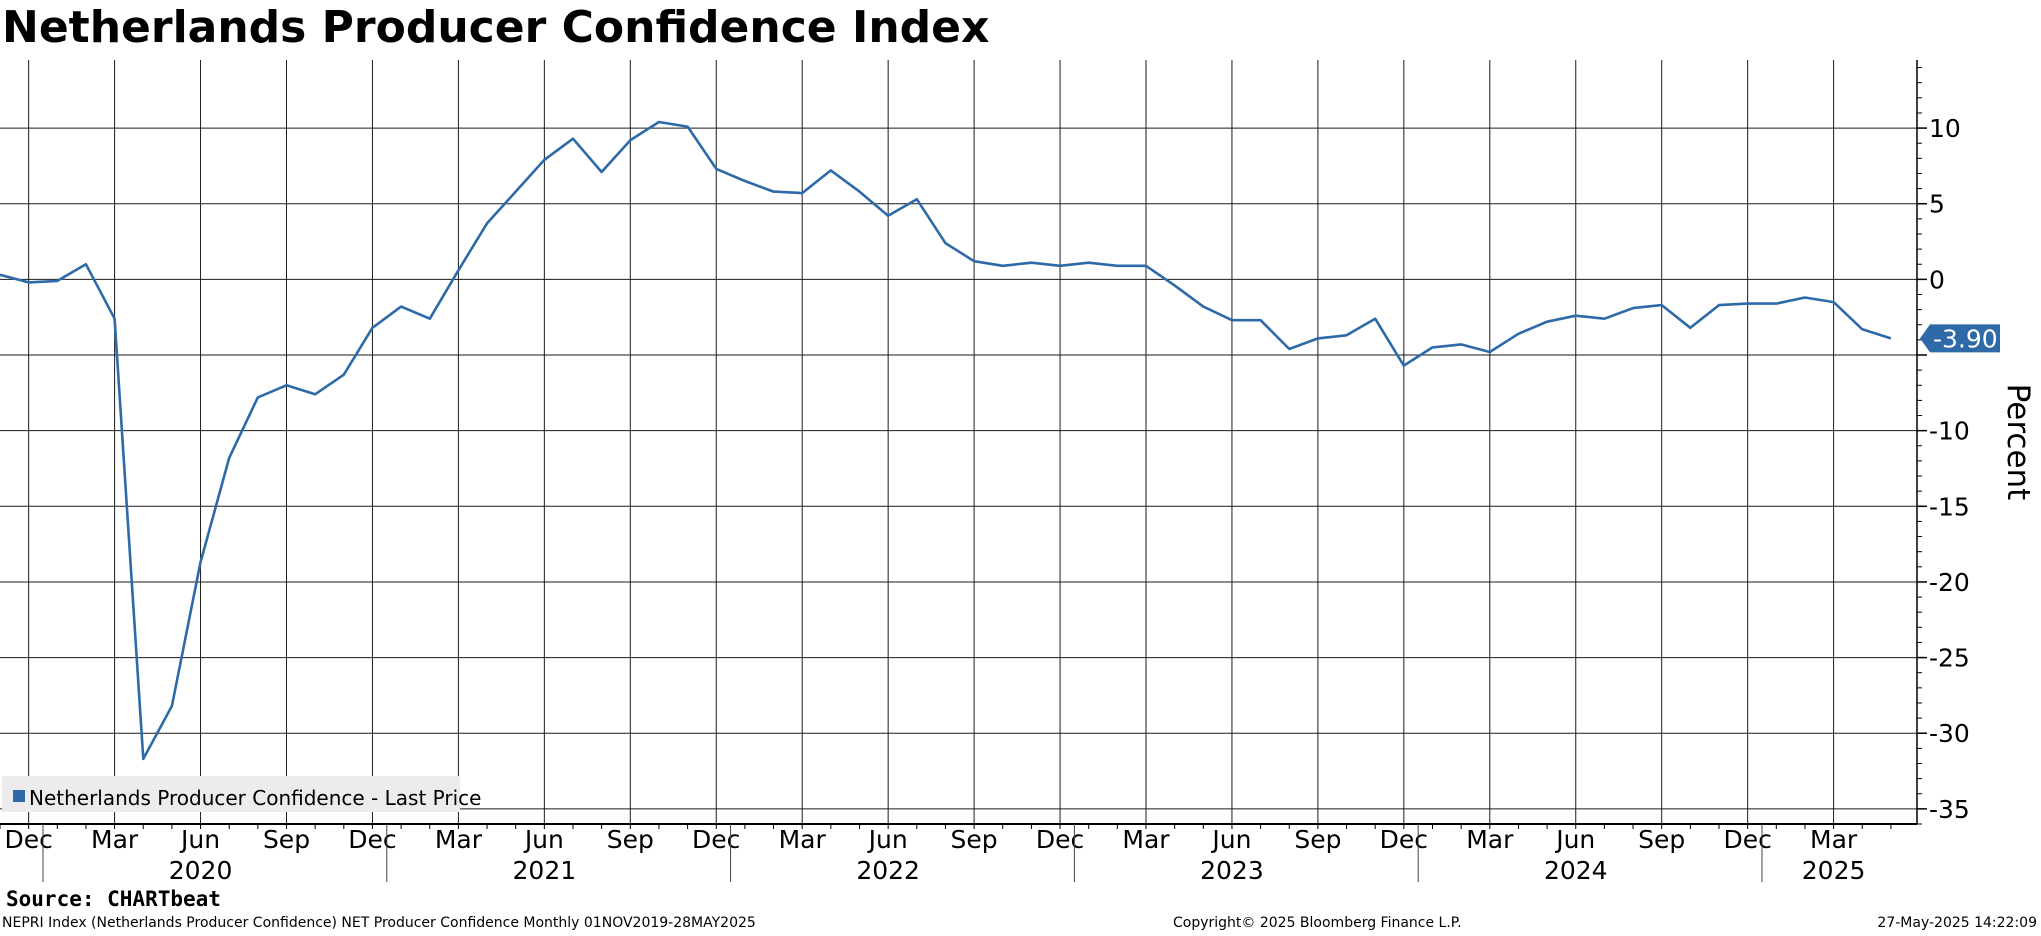 Image resolution: width=2041 pixels, height=936 pixels. Describe the element at coordinates (1834, 870) in the screenshot. I see `x-year-label: 2025` at that location.